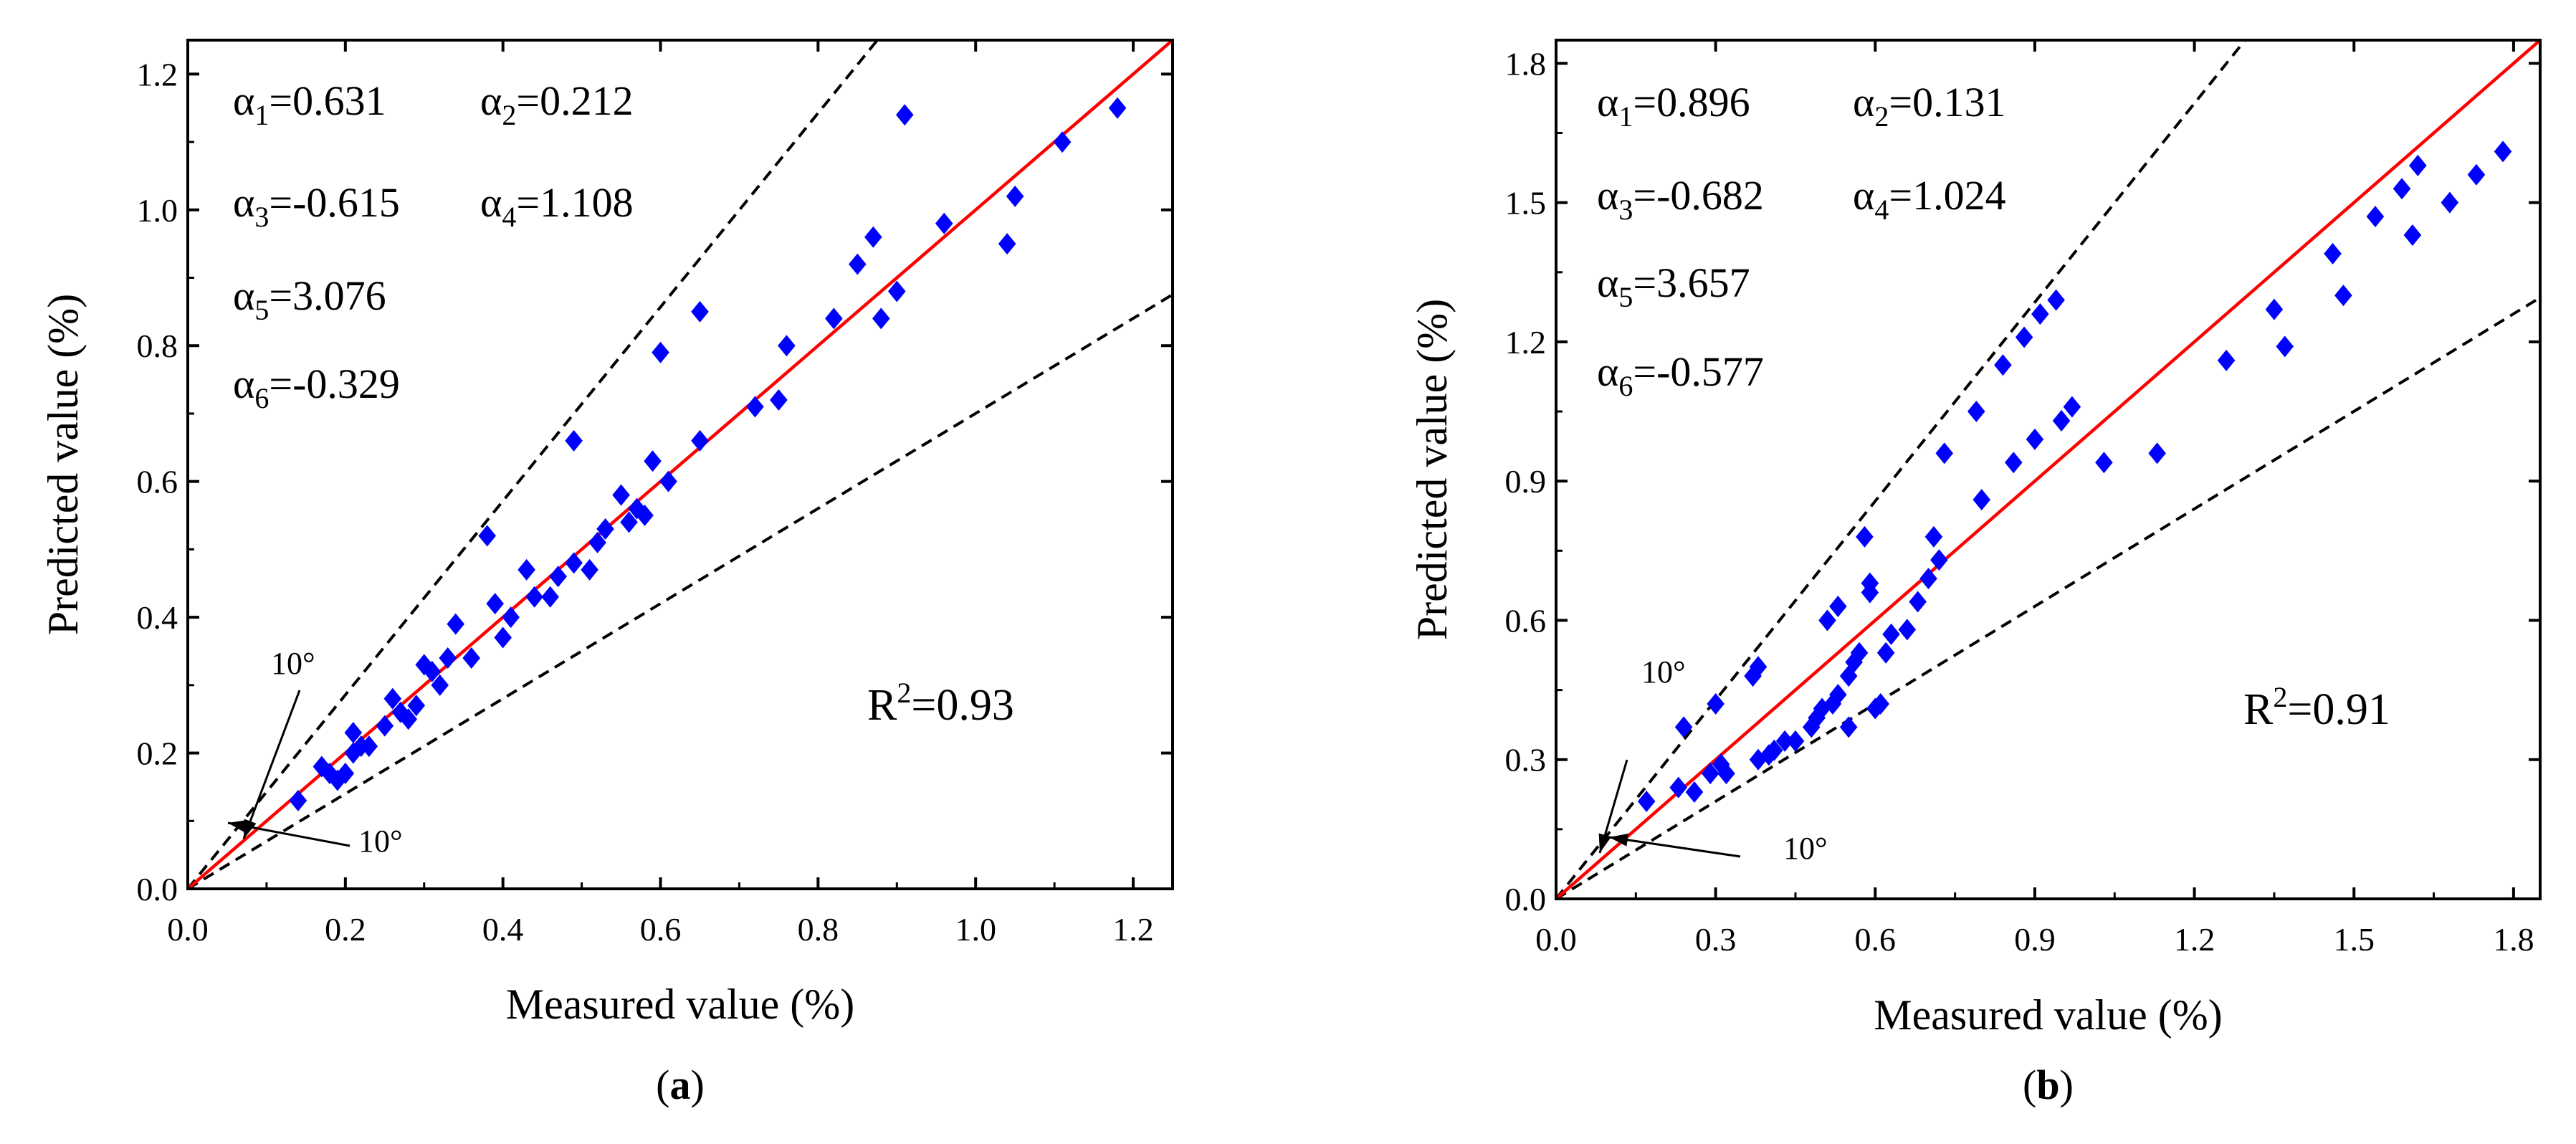  I want to click on angle-arrow-upper, so click(271, 764).